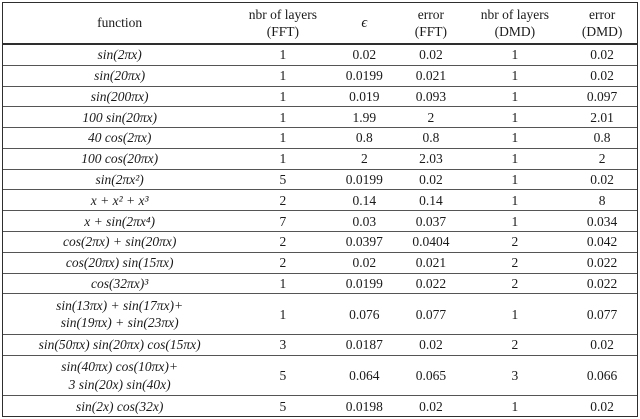 Image resolution: width=640 pixels, height=419 pixels. Describe the element at coordinates (515, 375) in the screenshot. I see `layers-dmd-cell: 3` at that location.